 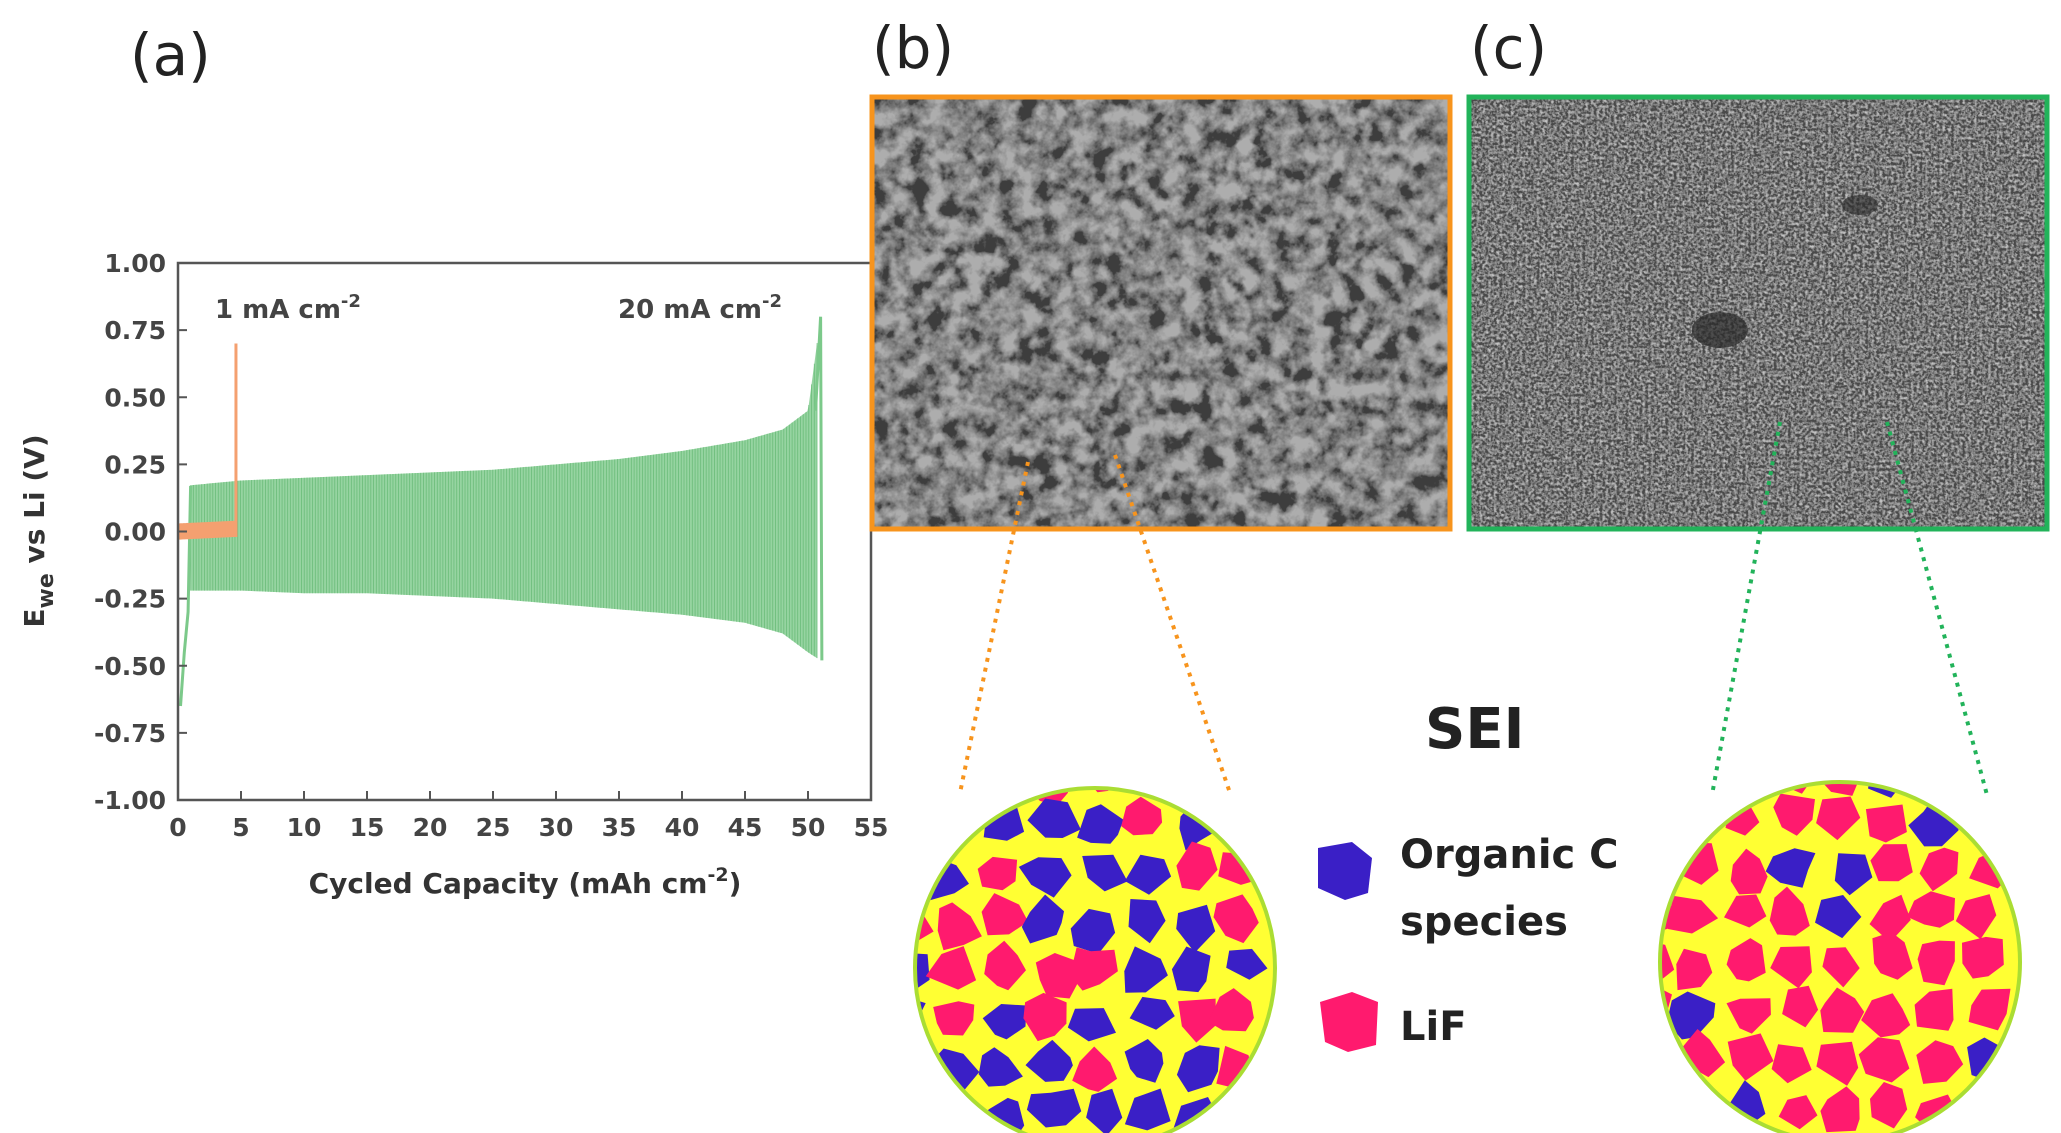 What do you see at coordinates (240, 827) in the screenshot?
I see `x-tick-label: 5` at bounding box center [240, 827].